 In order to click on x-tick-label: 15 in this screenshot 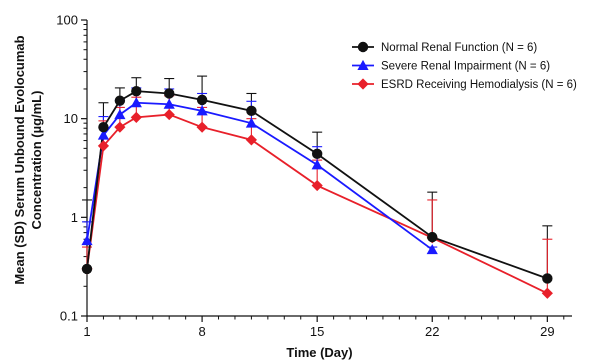, I will do `click(317, 331)`.